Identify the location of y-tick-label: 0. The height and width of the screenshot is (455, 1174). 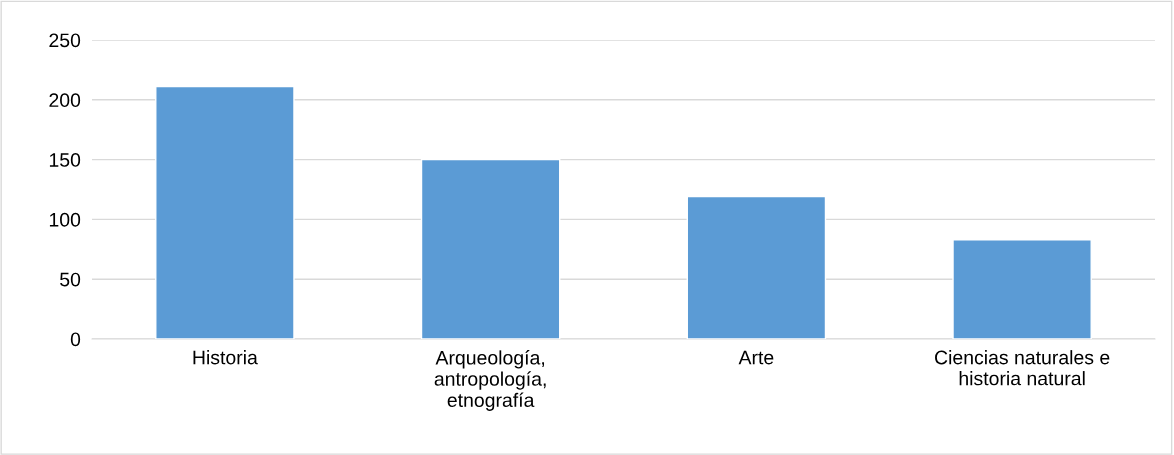
(75, 339).